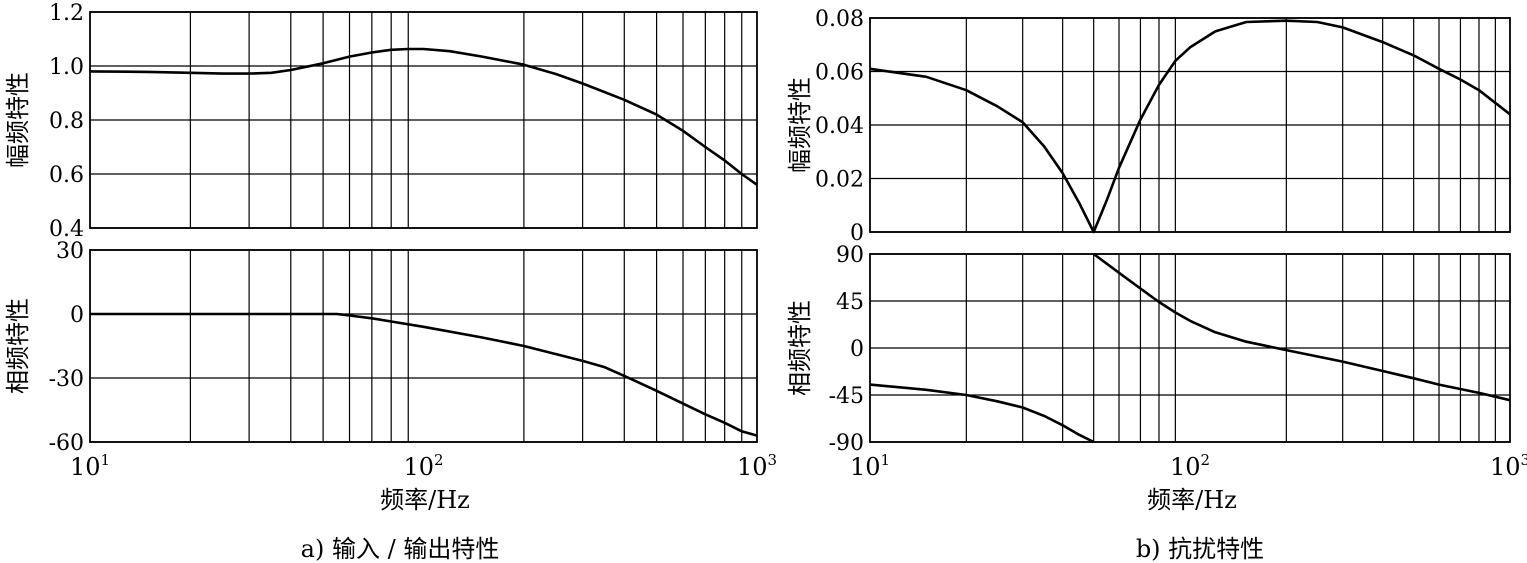 The width and height of the screenshot is (1527, 563). I want to click on panel-b-xlabel: 频率/Hz, so click(1192, 500).